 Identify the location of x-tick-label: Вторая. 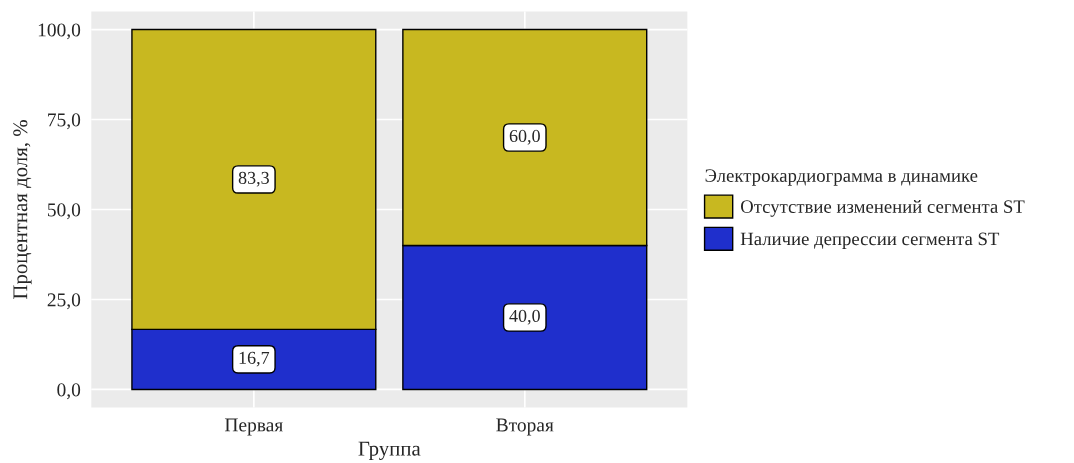
(525, 427).